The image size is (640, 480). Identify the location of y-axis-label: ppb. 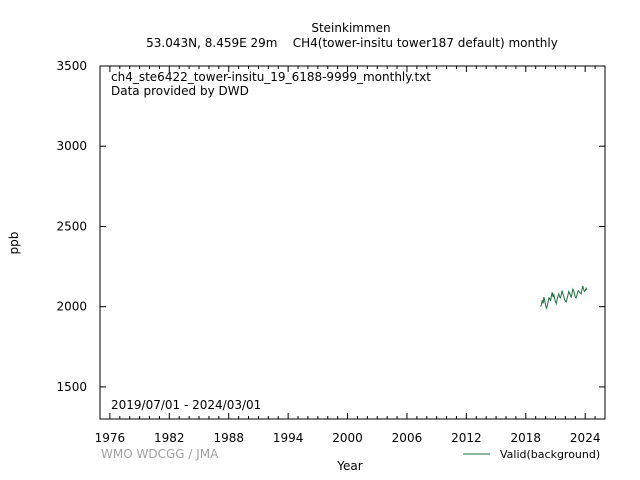
(14, 243).